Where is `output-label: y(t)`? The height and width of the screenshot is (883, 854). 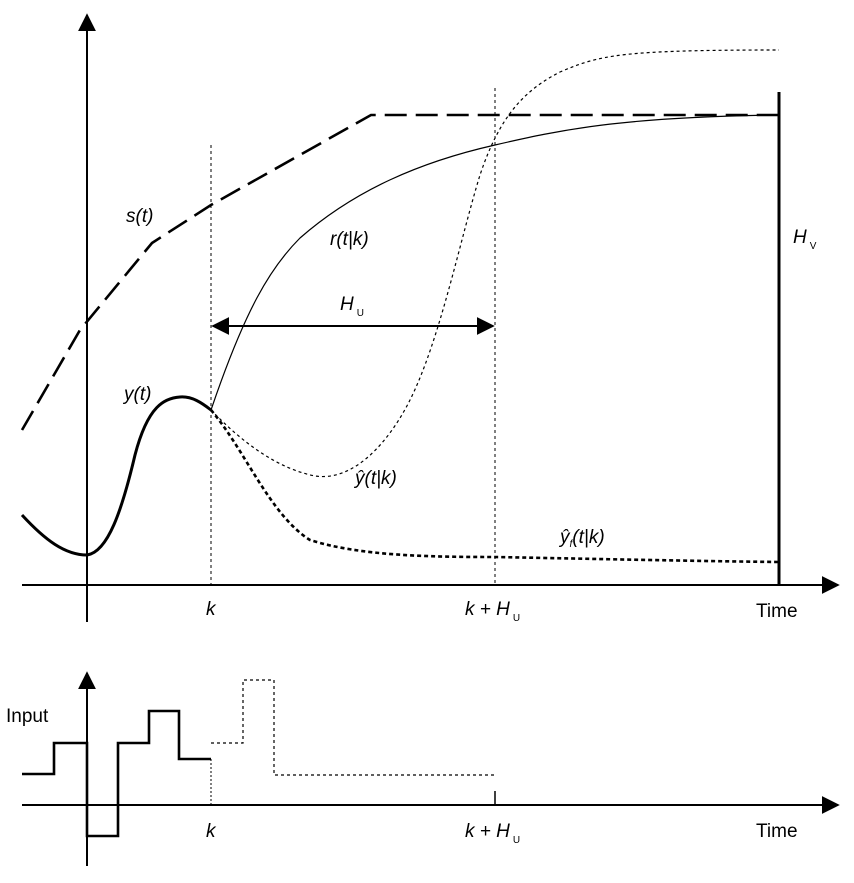
output-label: y(t) is located at coordinates (136, 394).